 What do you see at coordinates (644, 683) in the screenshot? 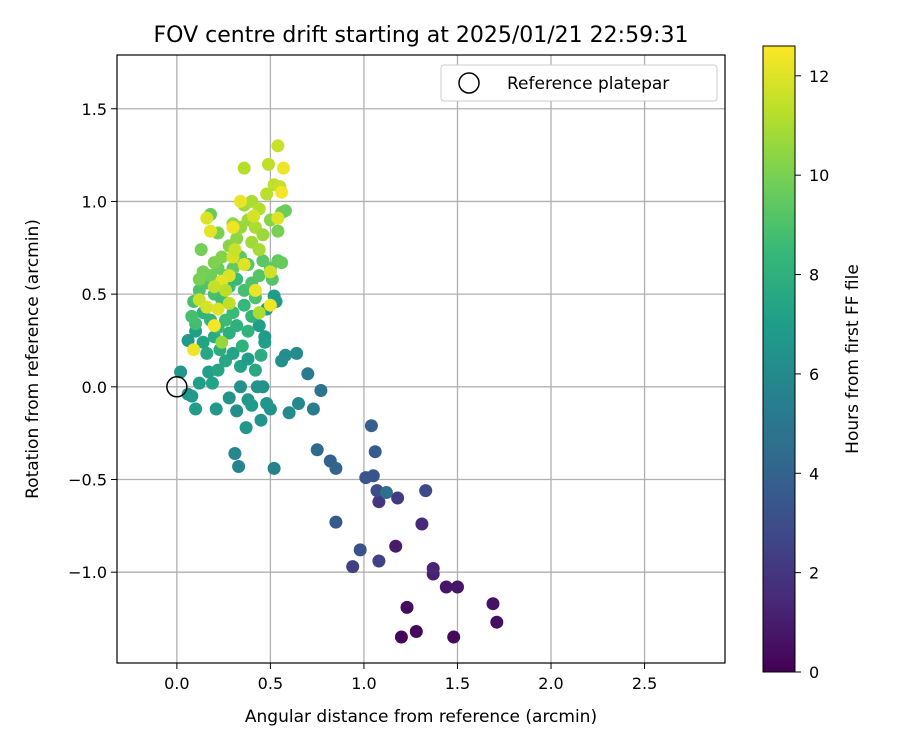
I see `x-tick-label: 2.5` at bounding box center [644, 683].